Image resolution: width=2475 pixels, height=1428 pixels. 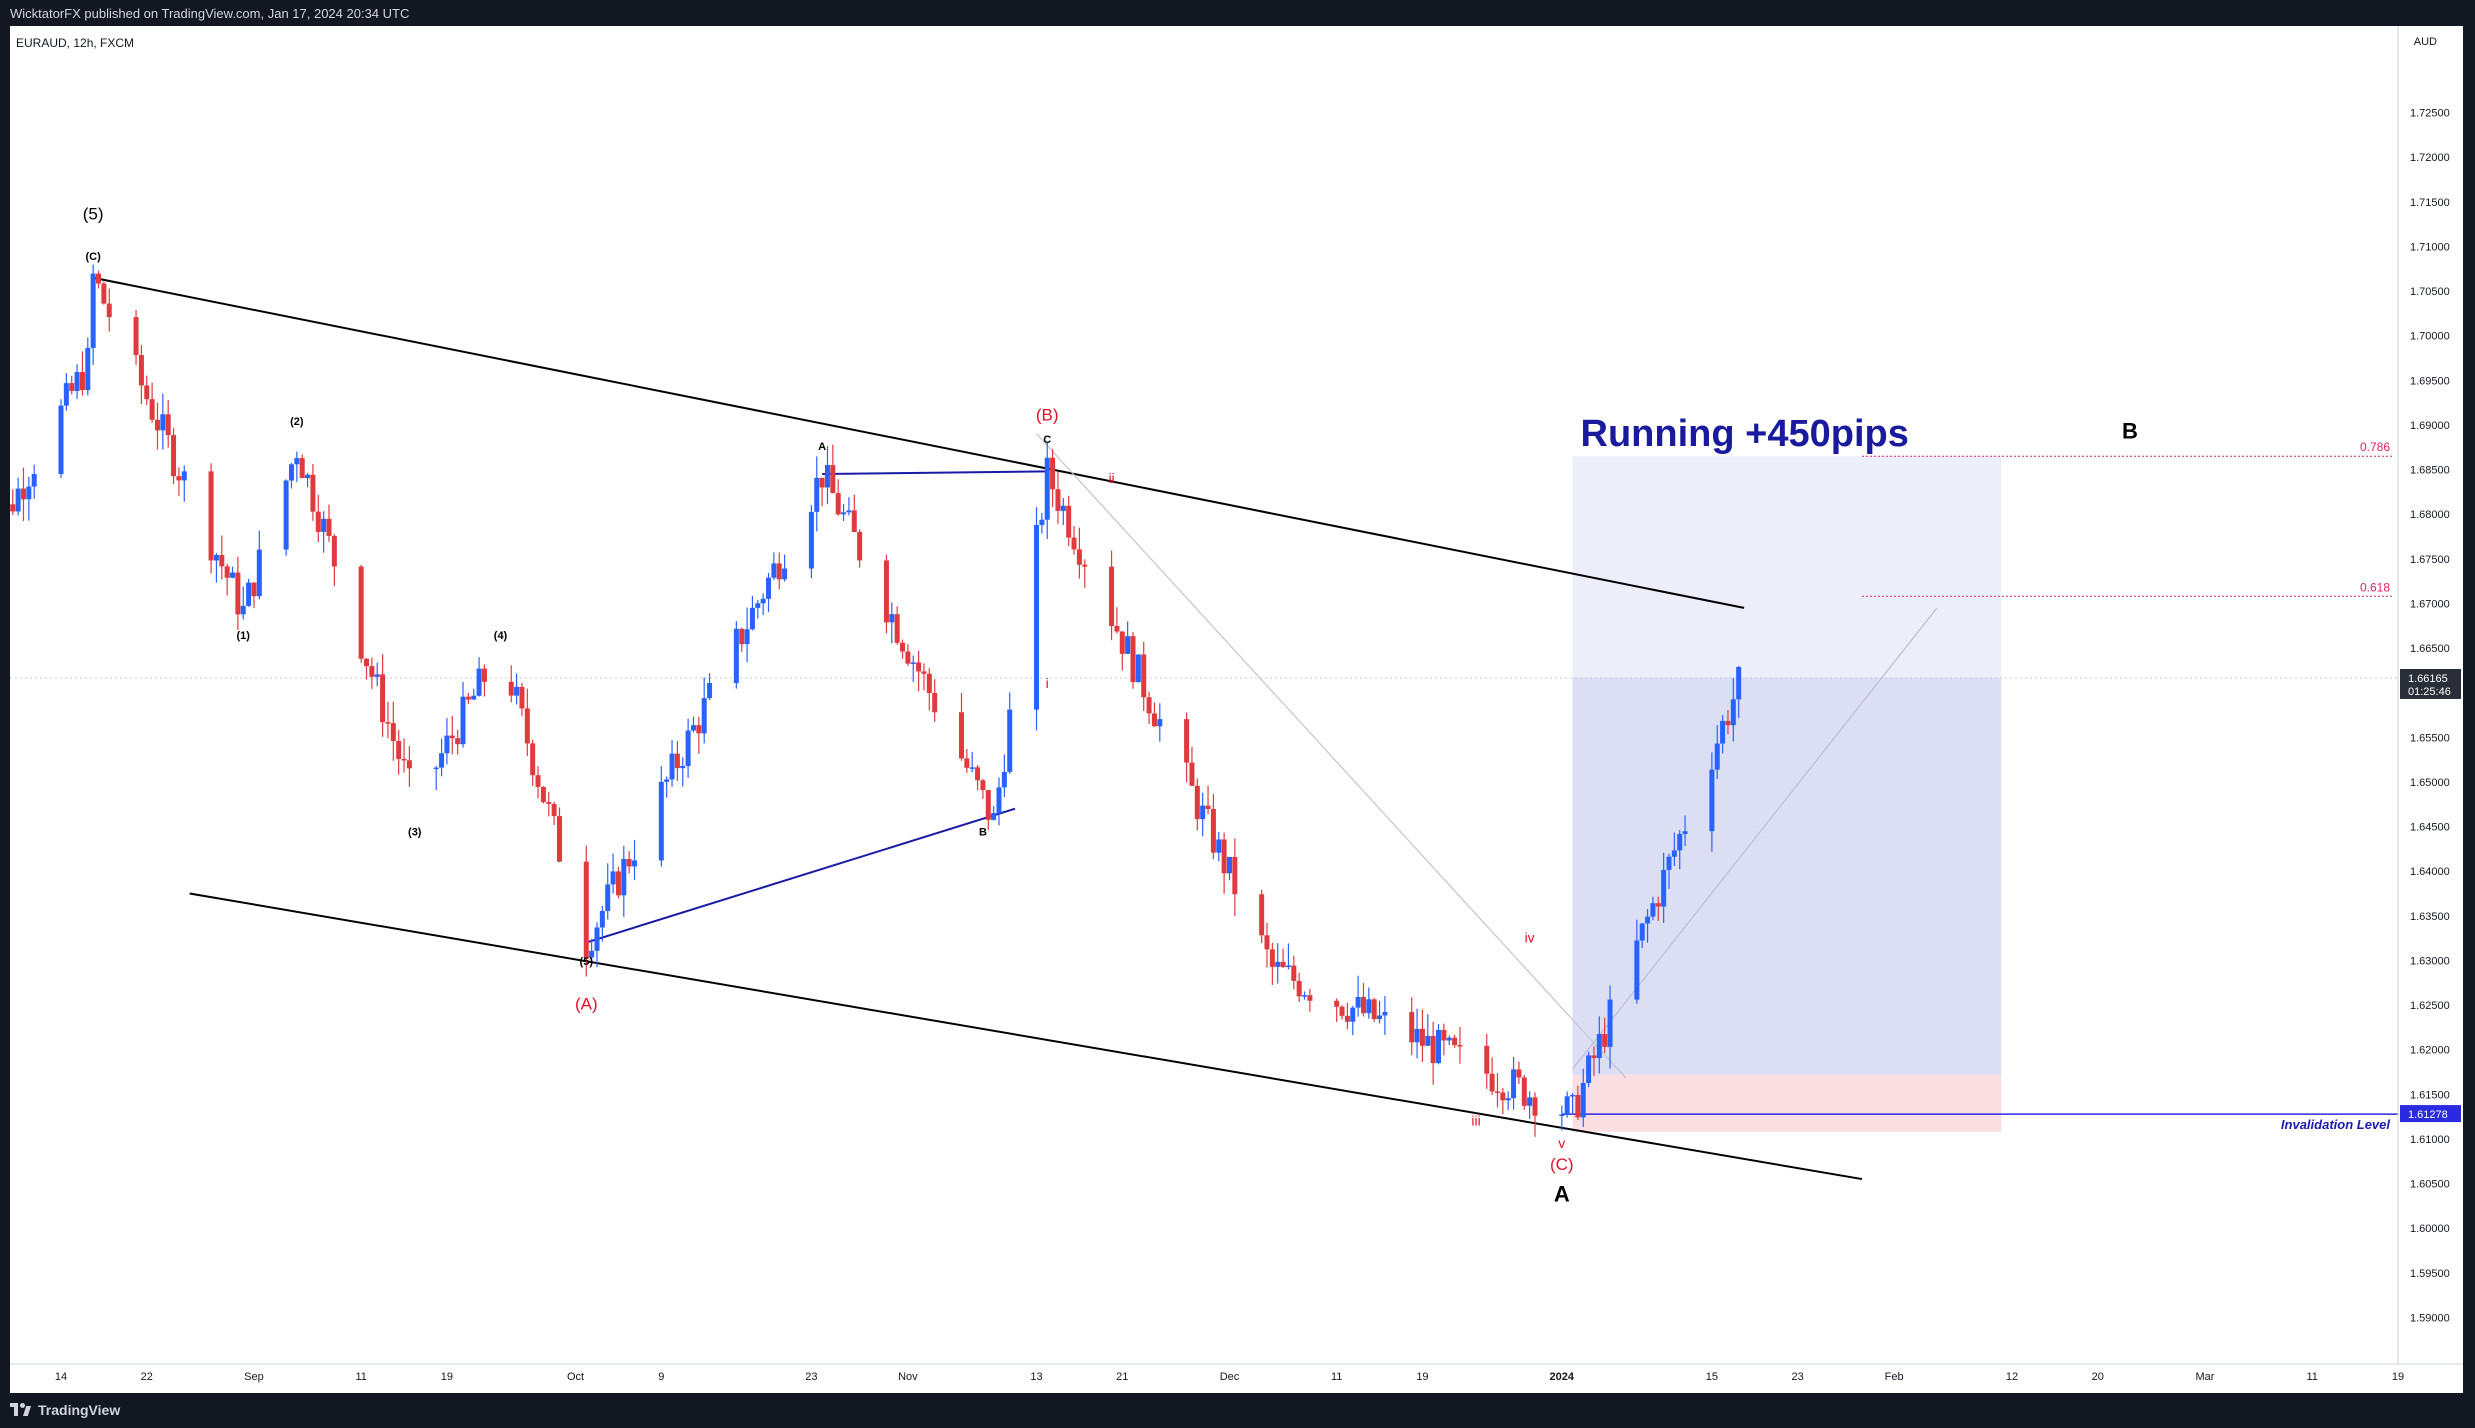 I want to click on grey-diagonal-up, so click(x=1755, y=838).